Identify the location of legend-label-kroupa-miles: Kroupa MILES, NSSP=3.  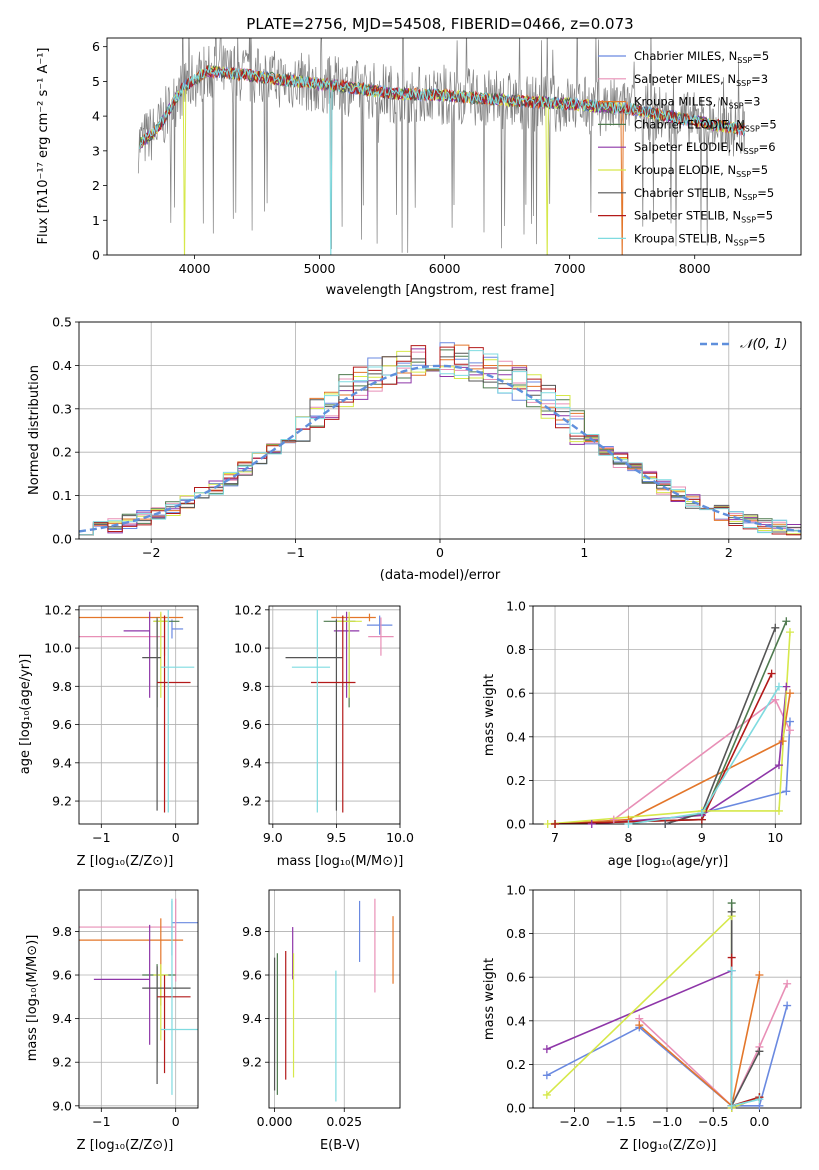
(697, 103).